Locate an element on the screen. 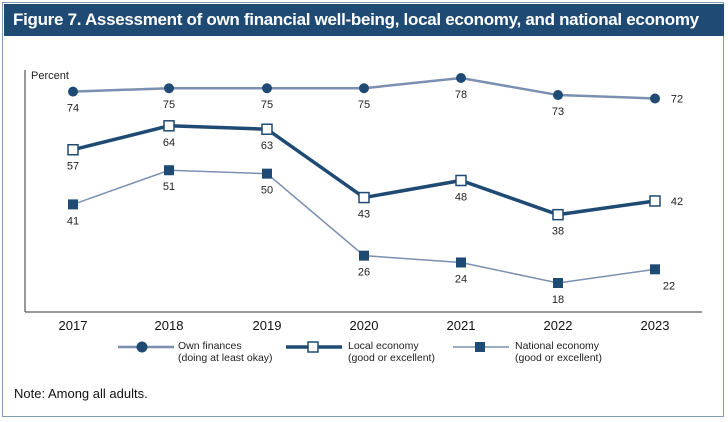  legend-filled-square-icon is located at coordinates (481, 347).